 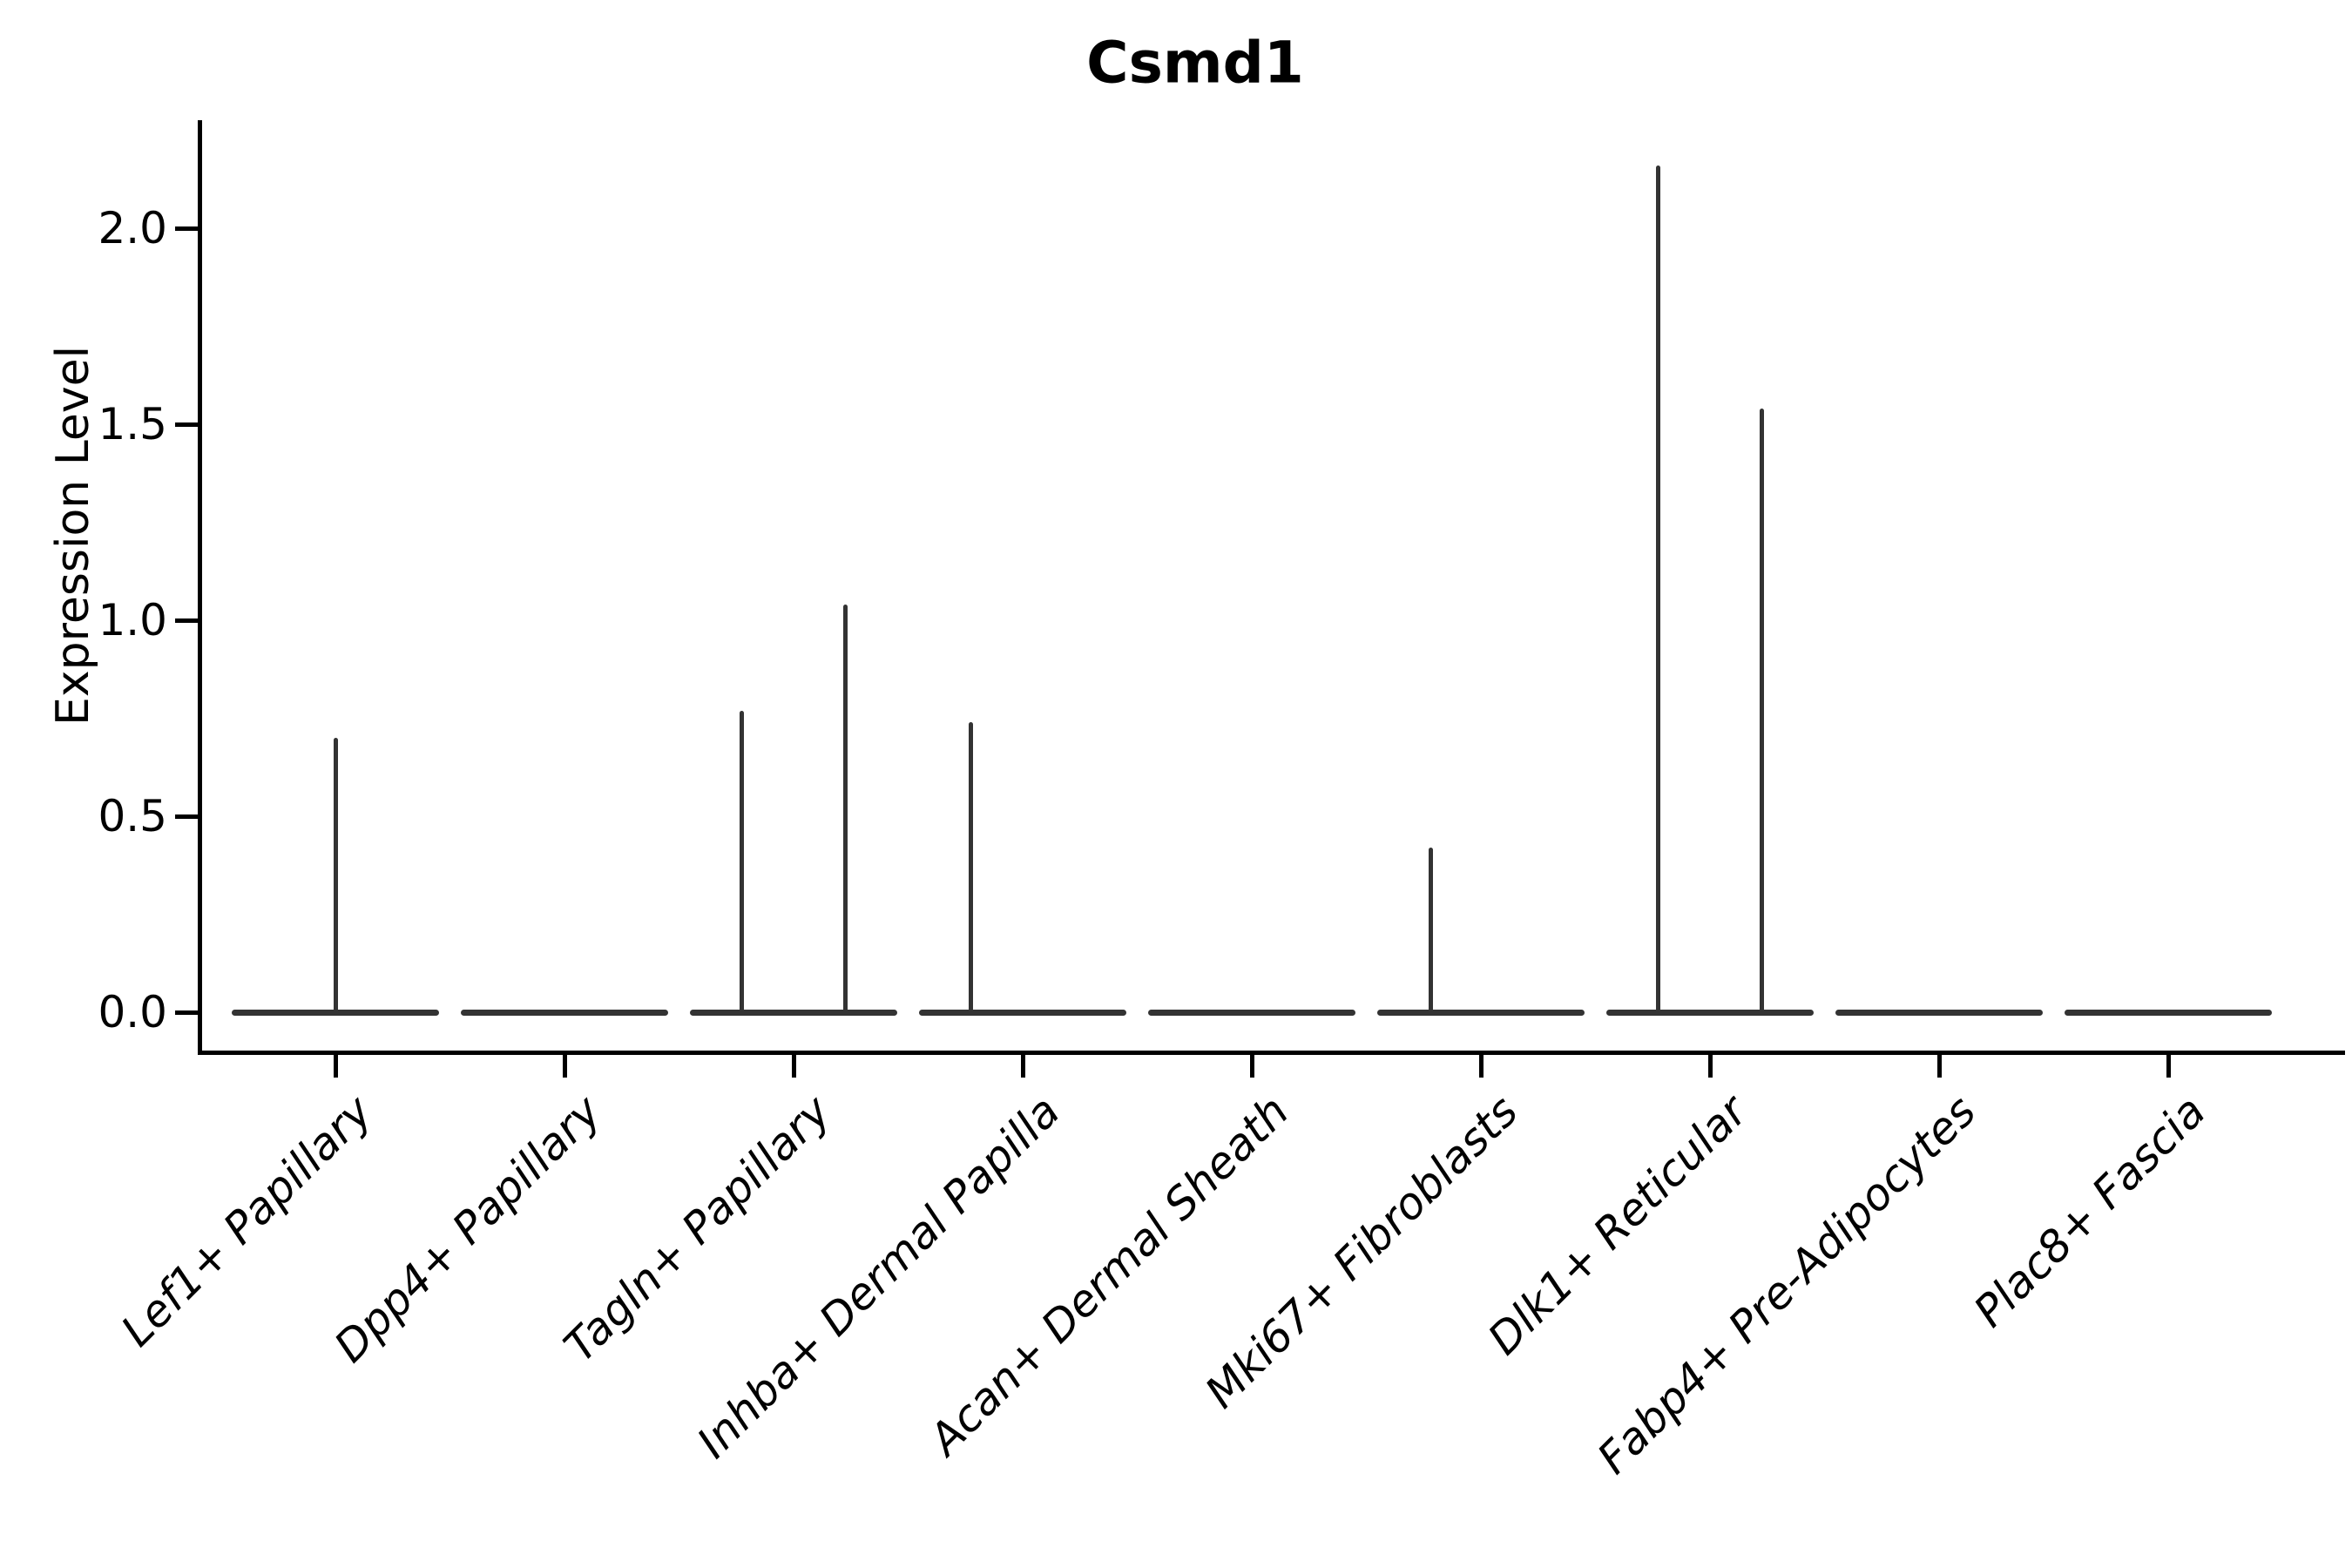 What do you see at coordinates (132, 424) in the screenshot?
I see `y-tick-label: 1.5` at bounding box center [132, 424].